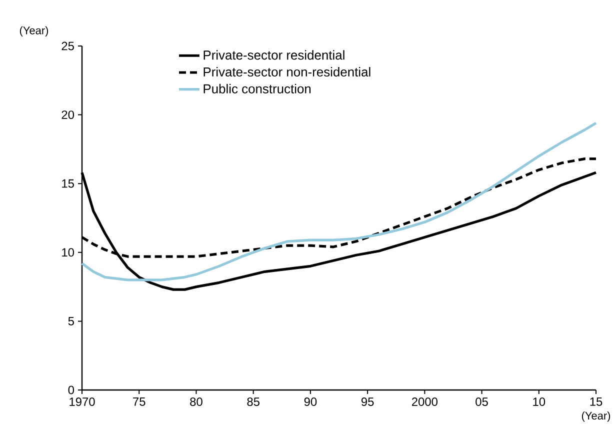 The image size is (616, 437). I want to click on y-tick-label: 10, so click(68, 252).